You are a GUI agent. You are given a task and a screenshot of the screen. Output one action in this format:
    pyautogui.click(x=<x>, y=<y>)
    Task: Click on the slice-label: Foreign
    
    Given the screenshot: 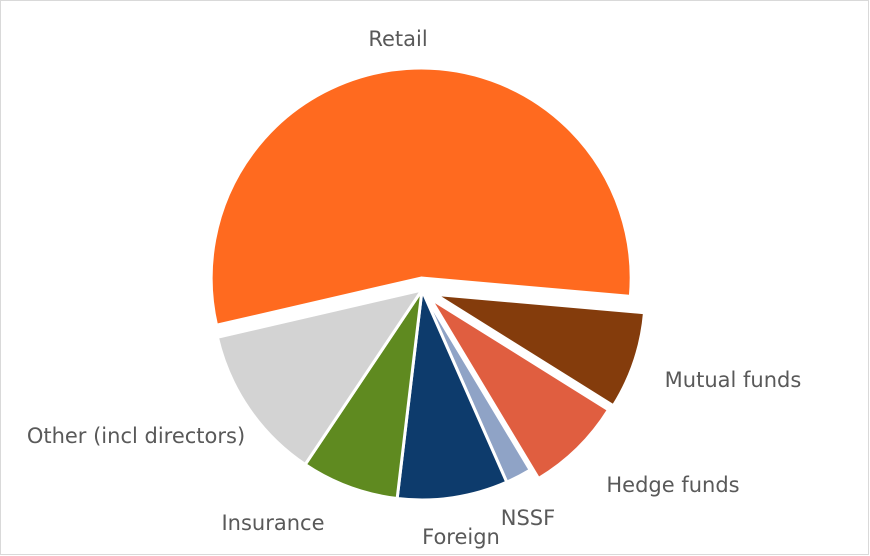 What is the action you would take?
    pyautogui.click(x=461, y=537)
    